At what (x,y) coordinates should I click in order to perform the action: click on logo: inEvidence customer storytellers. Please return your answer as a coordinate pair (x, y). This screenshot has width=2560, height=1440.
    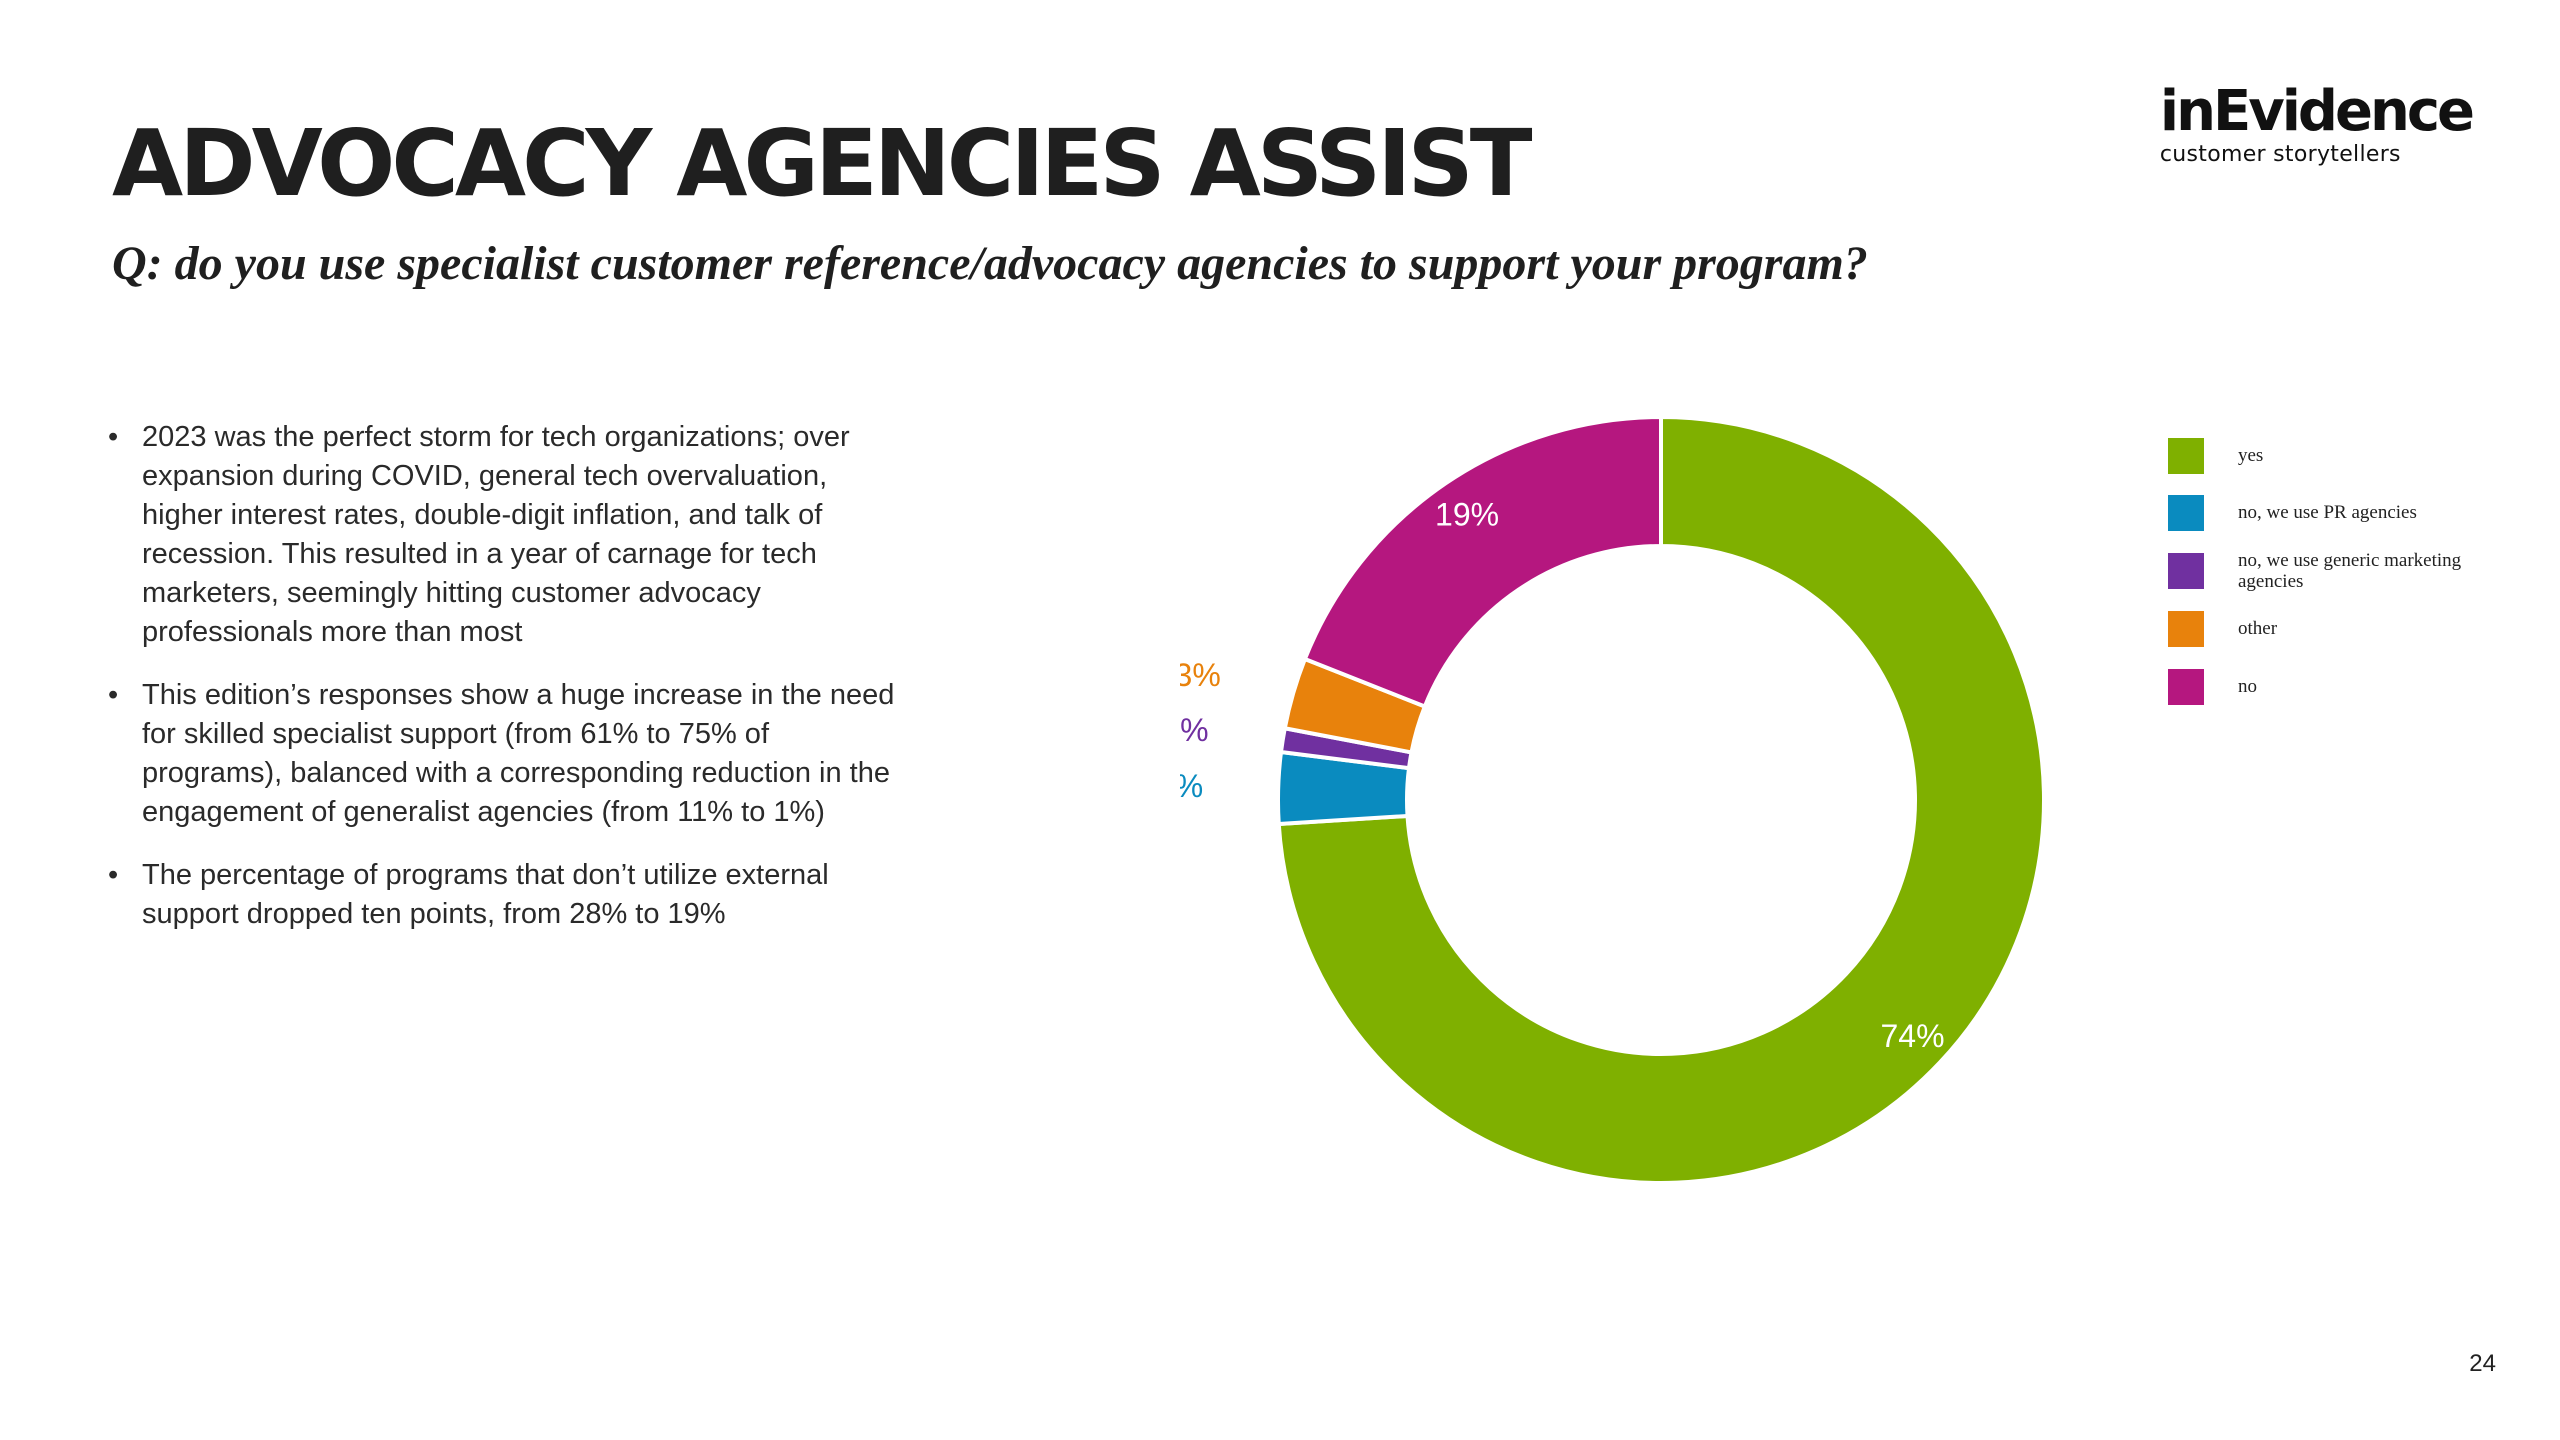
    Looking at the image, I should click on (2317, 123).